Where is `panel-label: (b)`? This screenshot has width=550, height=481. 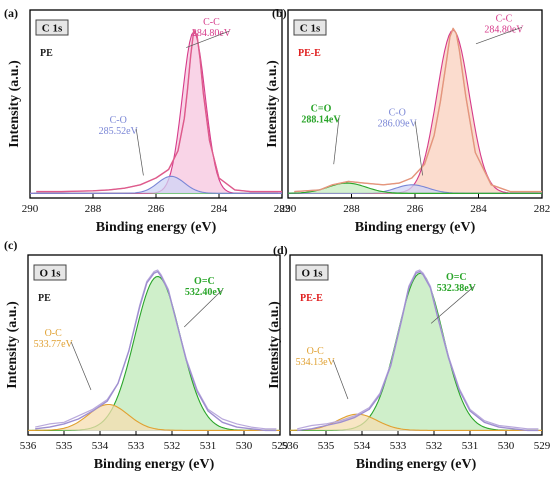
panel-label: (b) is located at coordinates (279, 13).